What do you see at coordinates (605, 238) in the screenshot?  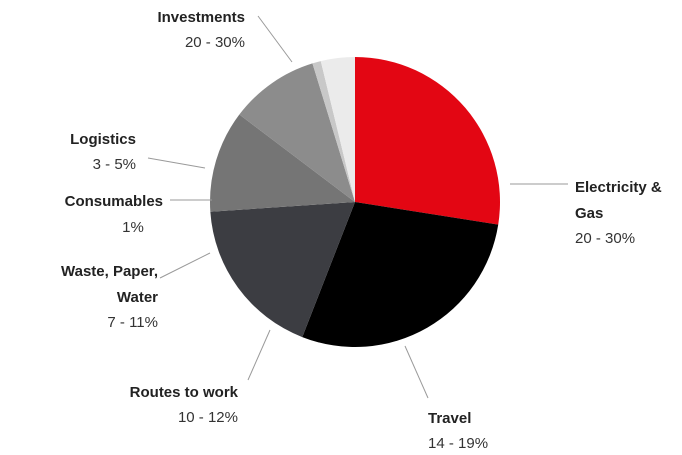 I see `slice-range-electricity-gas: 20 - 30%` at bounding box center [605, 238].